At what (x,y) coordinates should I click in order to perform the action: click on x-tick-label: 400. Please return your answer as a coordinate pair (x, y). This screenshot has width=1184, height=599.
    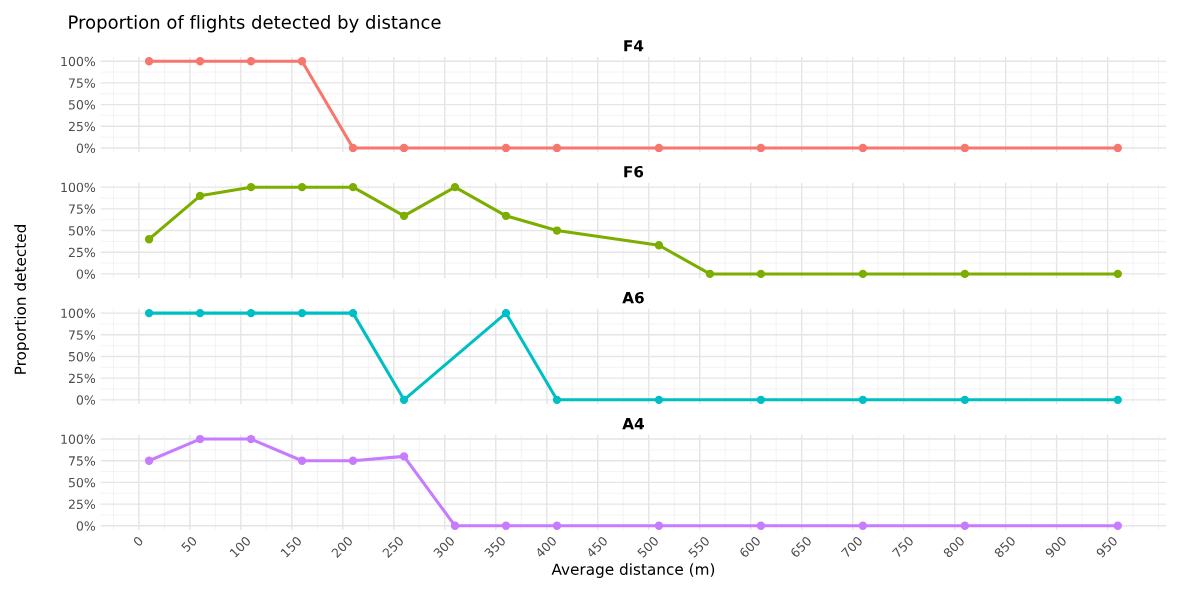
    Looking at the image, I should click on (546, 547).